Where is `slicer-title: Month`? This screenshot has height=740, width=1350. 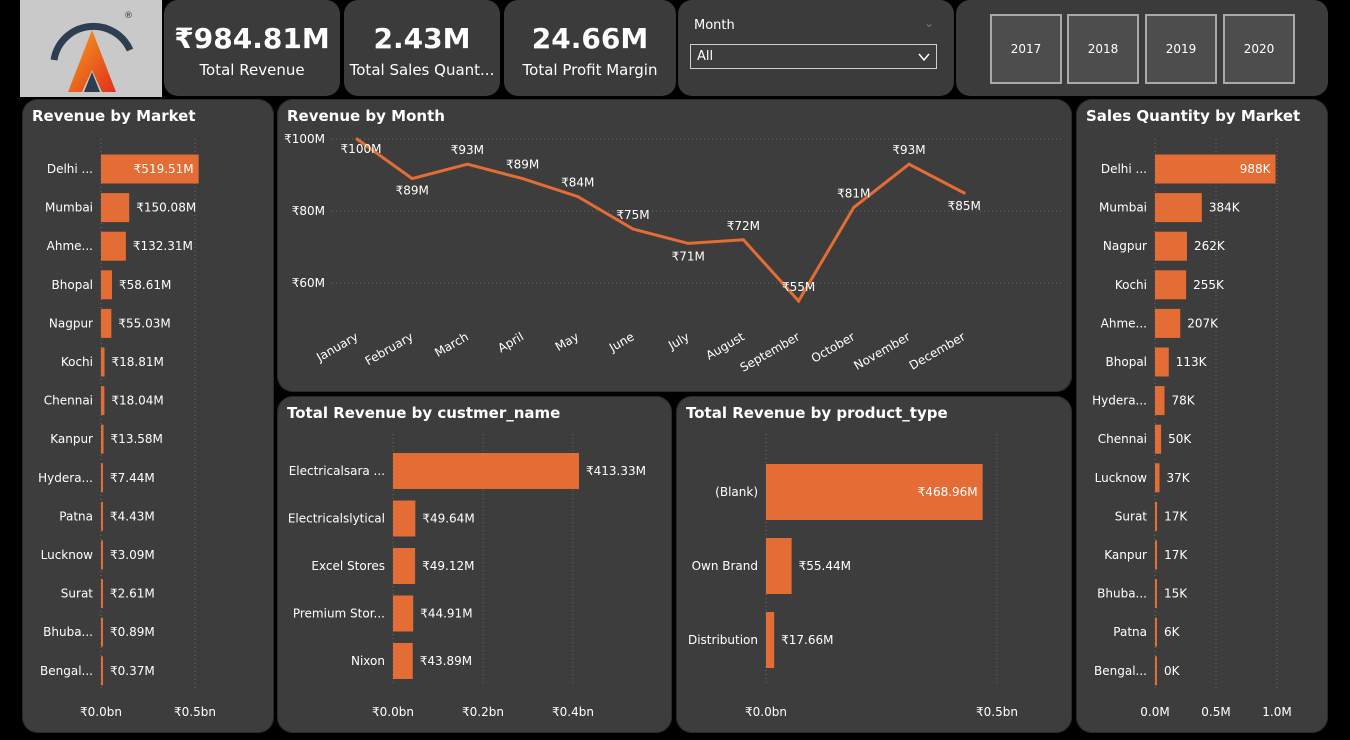
slicer-title: Month is located at coordinates (714, 25).